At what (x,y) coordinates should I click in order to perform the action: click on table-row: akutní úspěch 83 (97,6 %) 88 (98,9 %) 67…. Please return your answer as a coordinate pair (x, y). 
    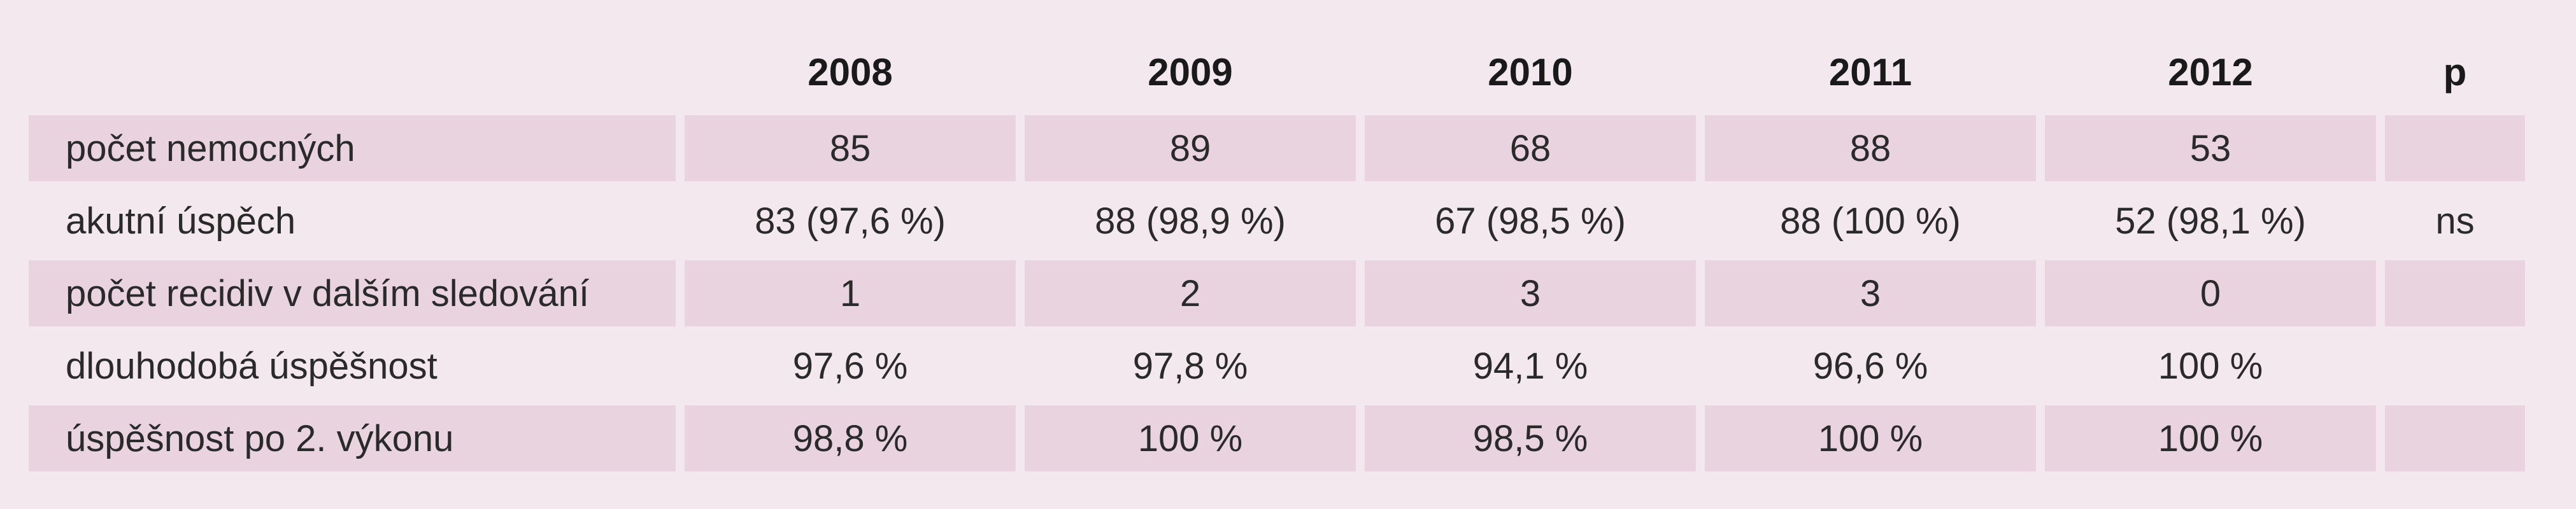
    Looking at the image, I should click on (1277, 221).